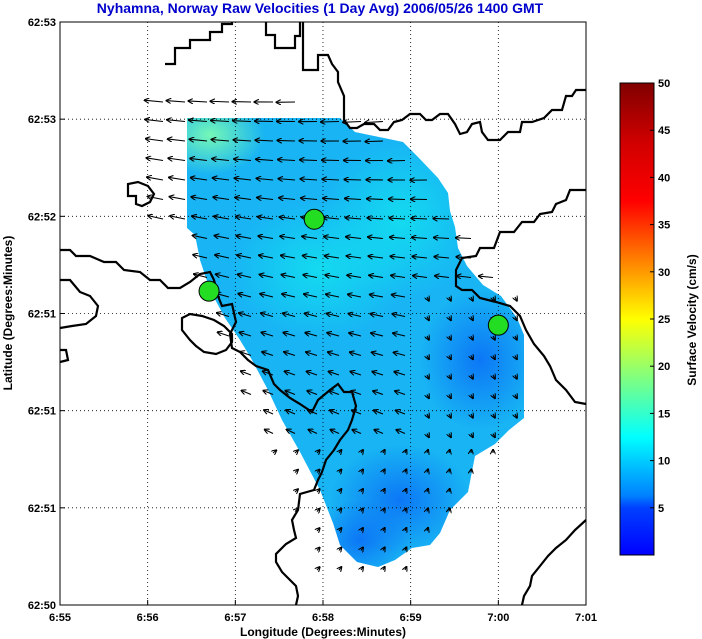 The height and width of the screenshot is (639, 702). Describe the element at coordinates (235, 618) in the screenshot. I see `x-tick-label: 6:57` at that location.